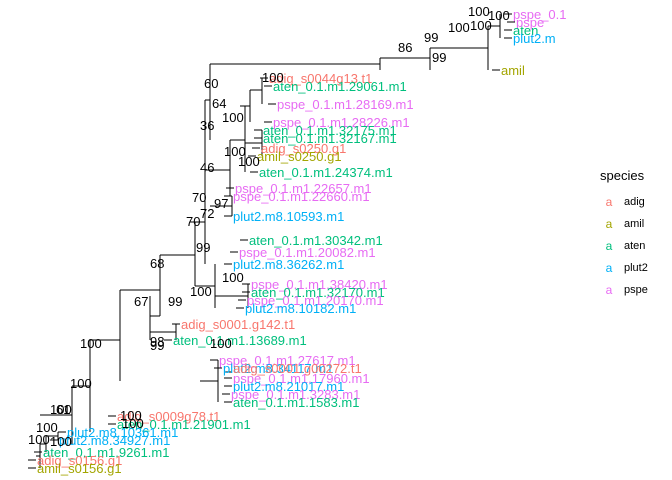  I want to click on legend-title: species, so click(622, 175).